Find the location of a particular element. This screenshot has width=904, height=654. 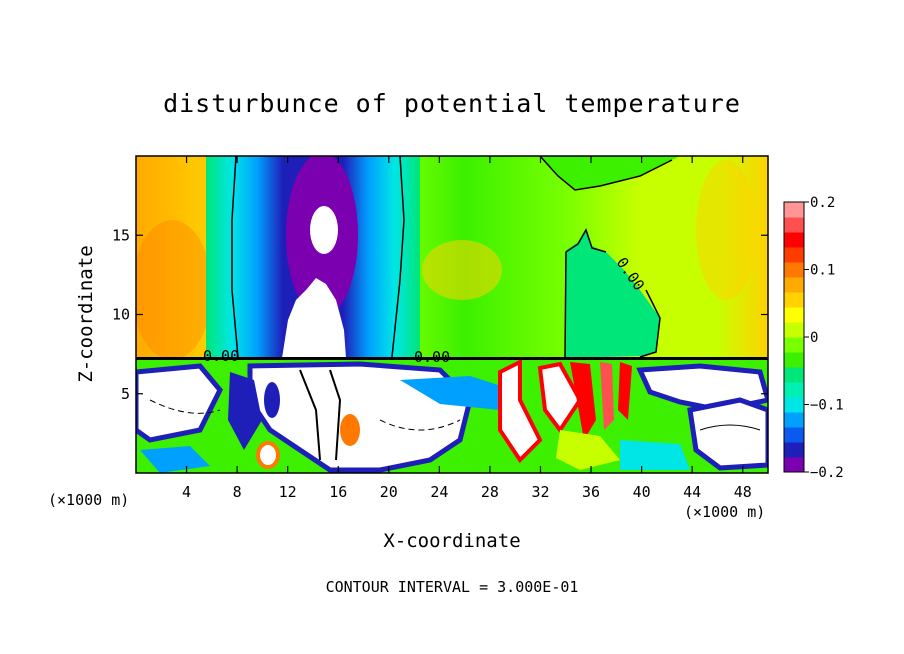

x-axis-label: X-coordinate is located at coordinates (451, 541).